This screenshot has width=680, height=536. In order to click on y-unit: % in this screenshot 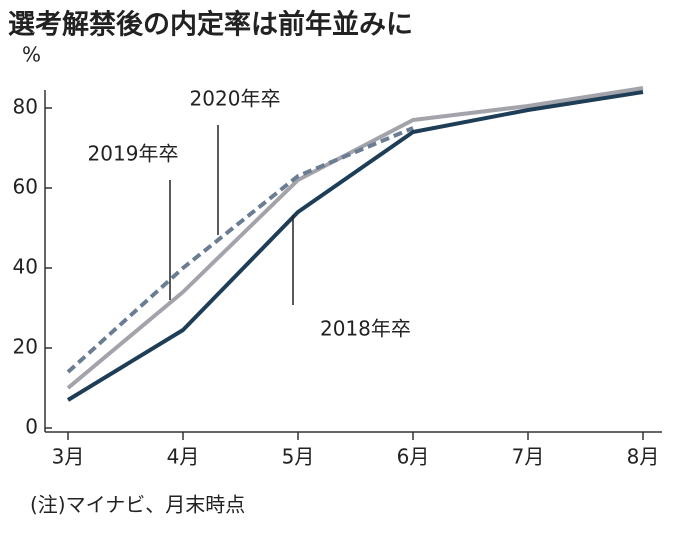, I will do `click(31, 55)`.